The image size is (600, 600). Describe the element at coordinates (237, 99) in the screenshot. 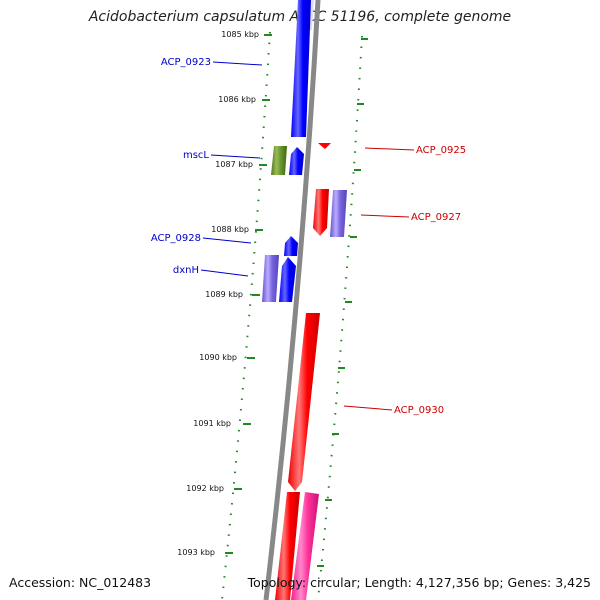

I see `scale-label: 1086 kbp` at that location.